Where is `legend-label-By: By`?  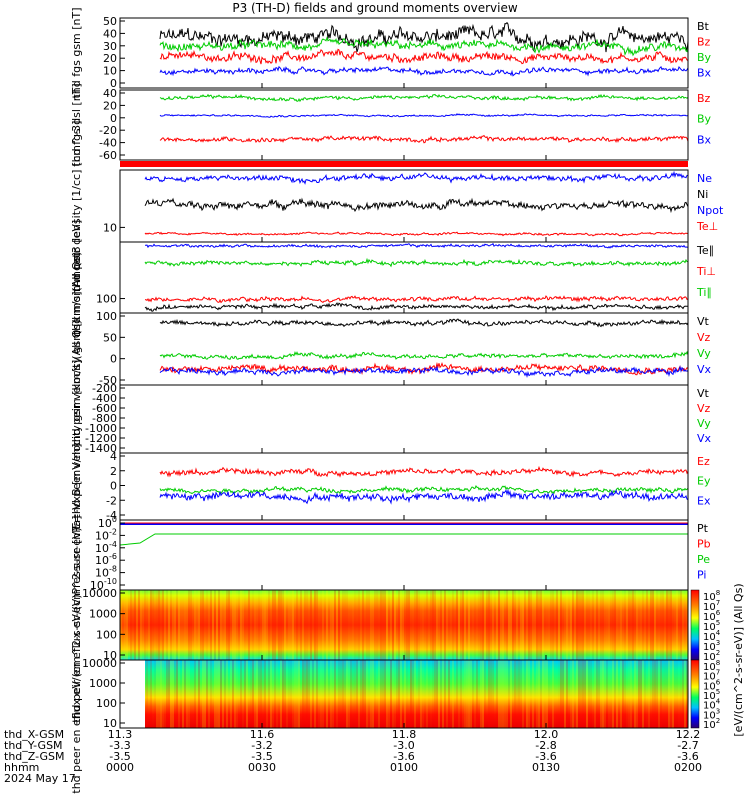
legend-label-By: By is located at coordinates (704, 57).